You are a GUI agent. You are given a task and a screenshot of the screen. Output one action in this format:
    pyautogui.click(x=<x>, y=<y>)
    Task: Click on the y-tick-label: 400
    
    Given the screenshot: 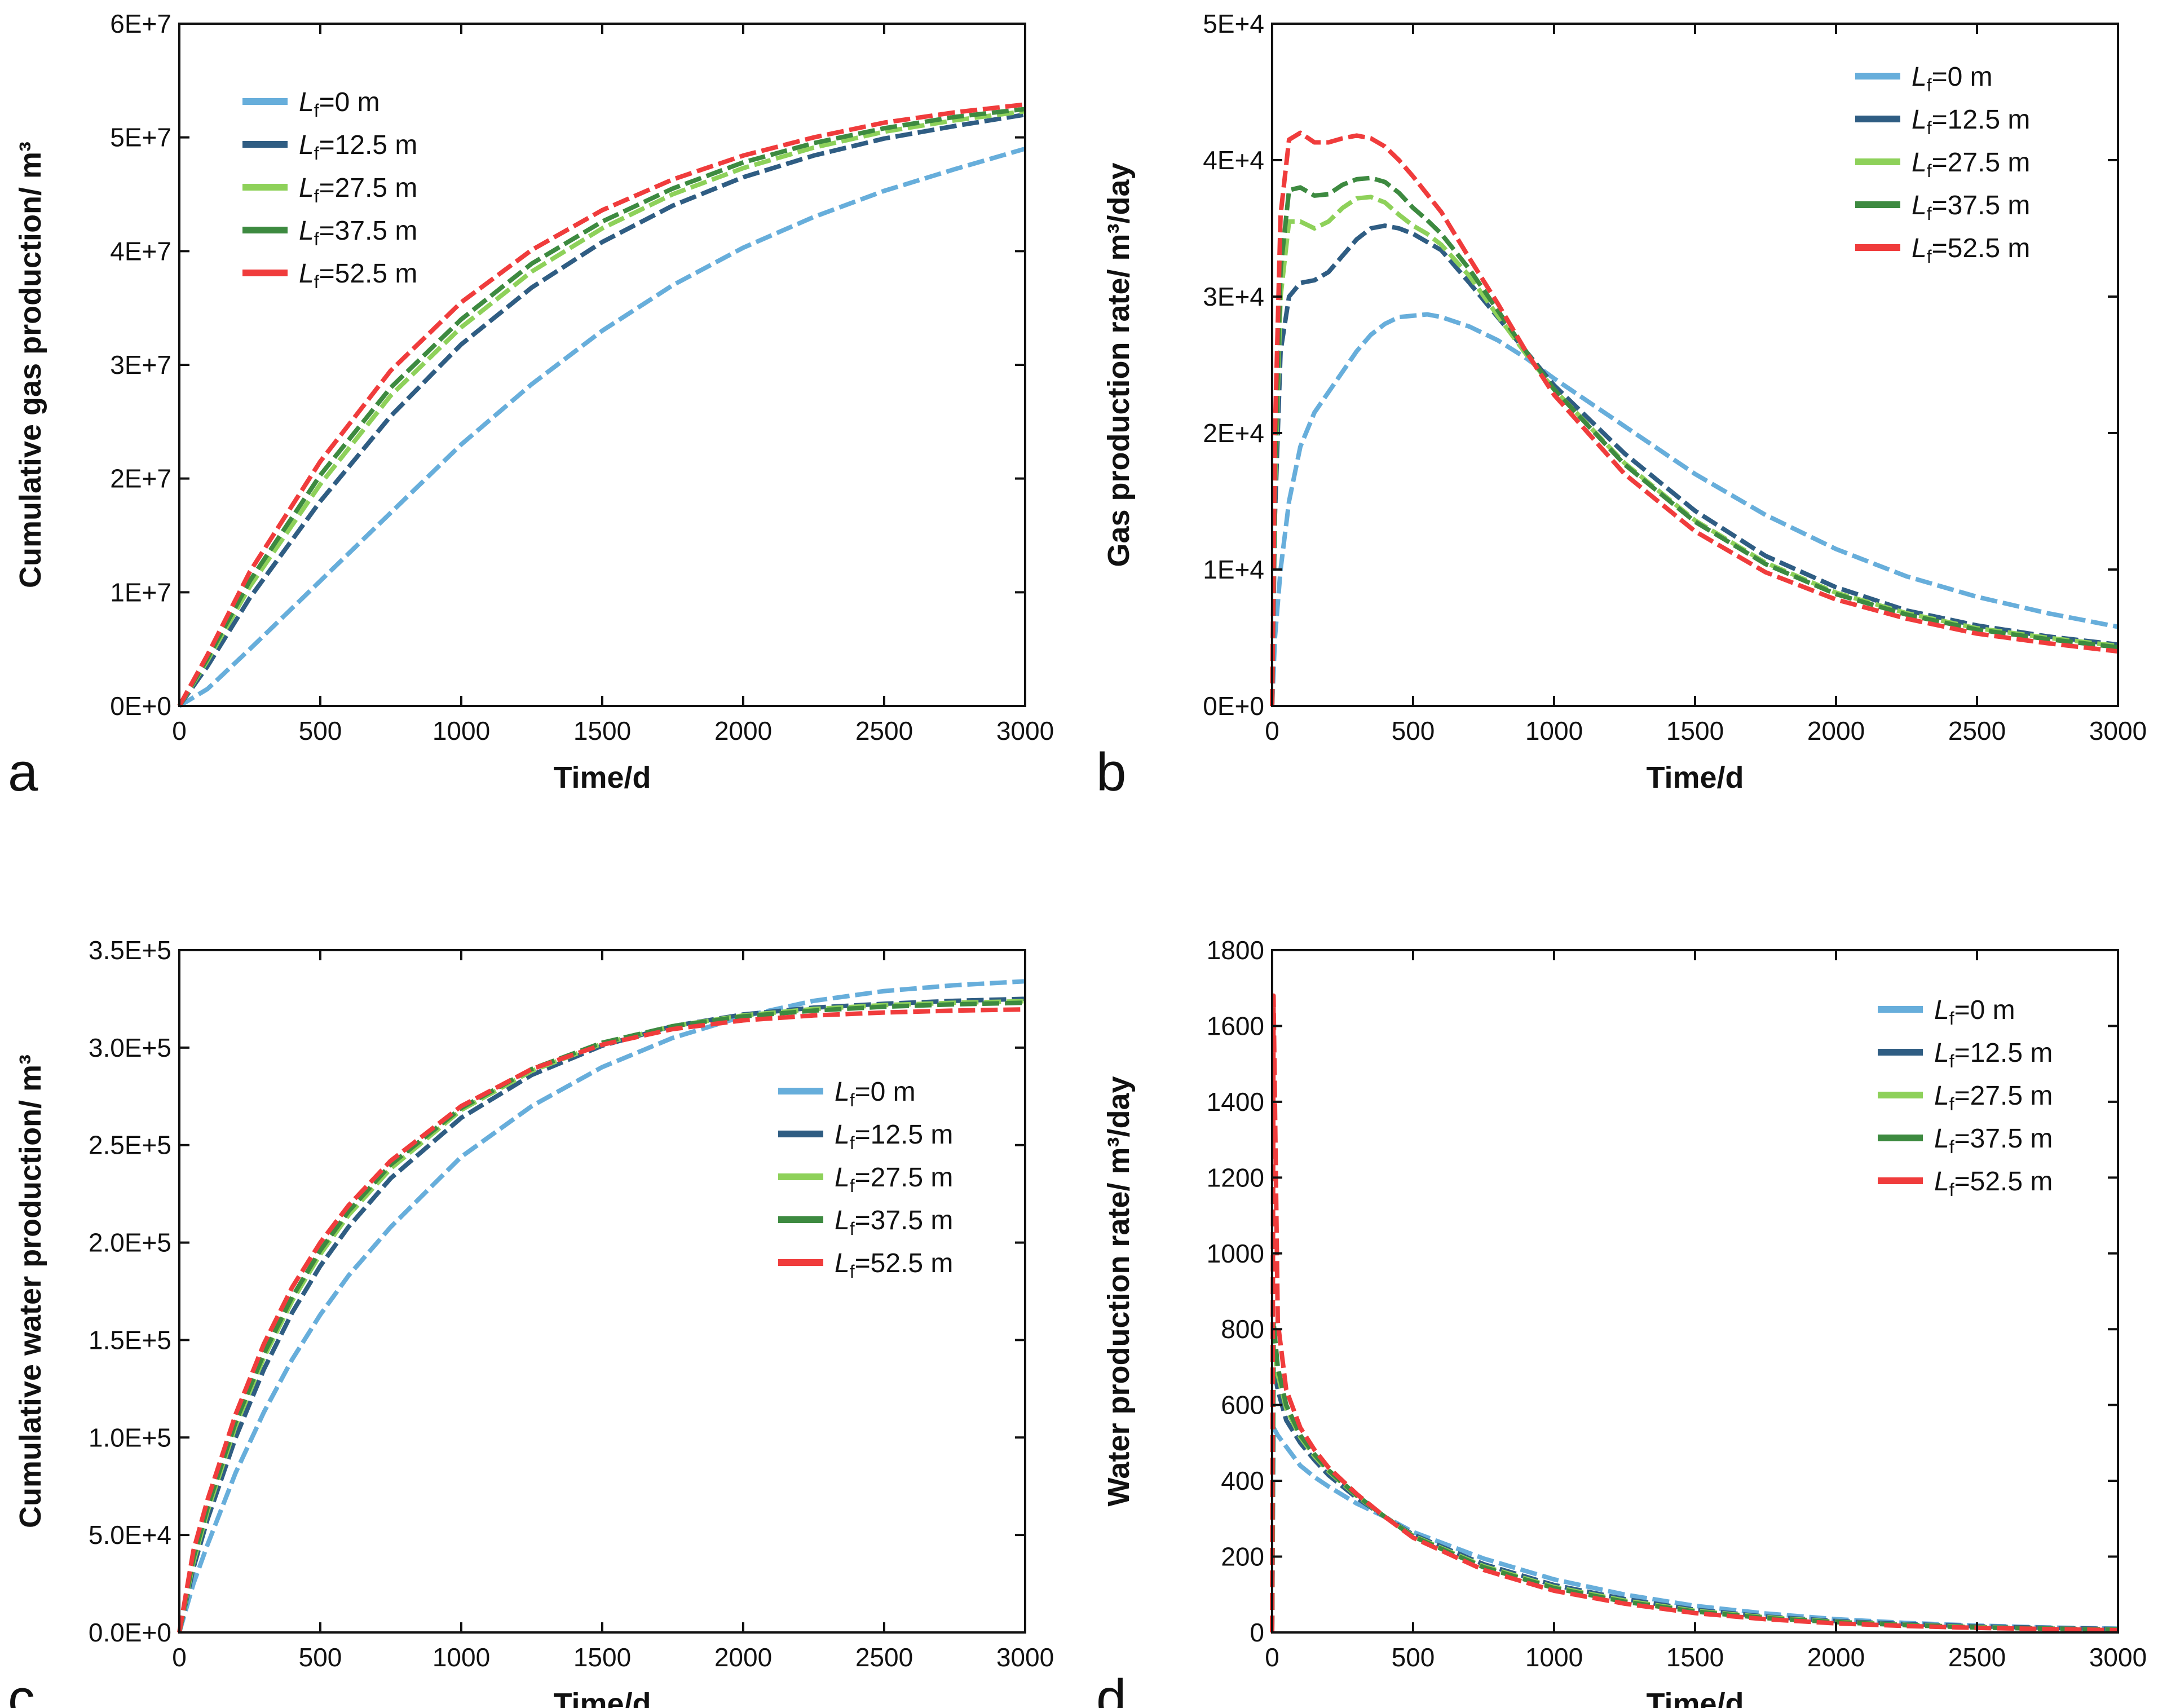 What is the action you would take?
    pyautogui.click(x=1242, y=1481)
    